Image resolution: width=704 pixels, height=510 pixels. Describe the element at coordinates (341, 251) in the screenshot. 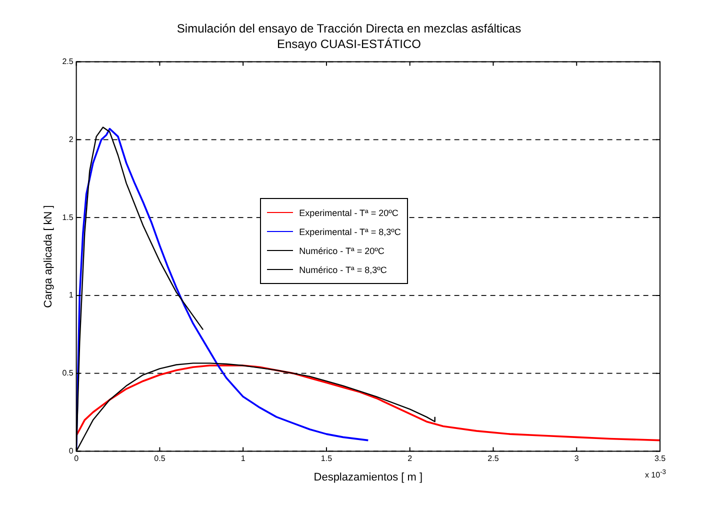

I see `legend-label: Numérico - Tª = 20ºC` at that location.